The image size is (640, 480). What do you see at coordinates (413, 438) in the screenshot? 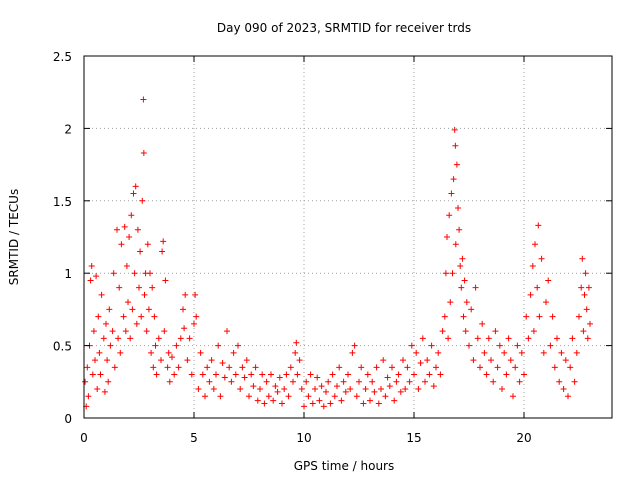
I see `x-tick-label: 15` at bounding box center [413, 438].